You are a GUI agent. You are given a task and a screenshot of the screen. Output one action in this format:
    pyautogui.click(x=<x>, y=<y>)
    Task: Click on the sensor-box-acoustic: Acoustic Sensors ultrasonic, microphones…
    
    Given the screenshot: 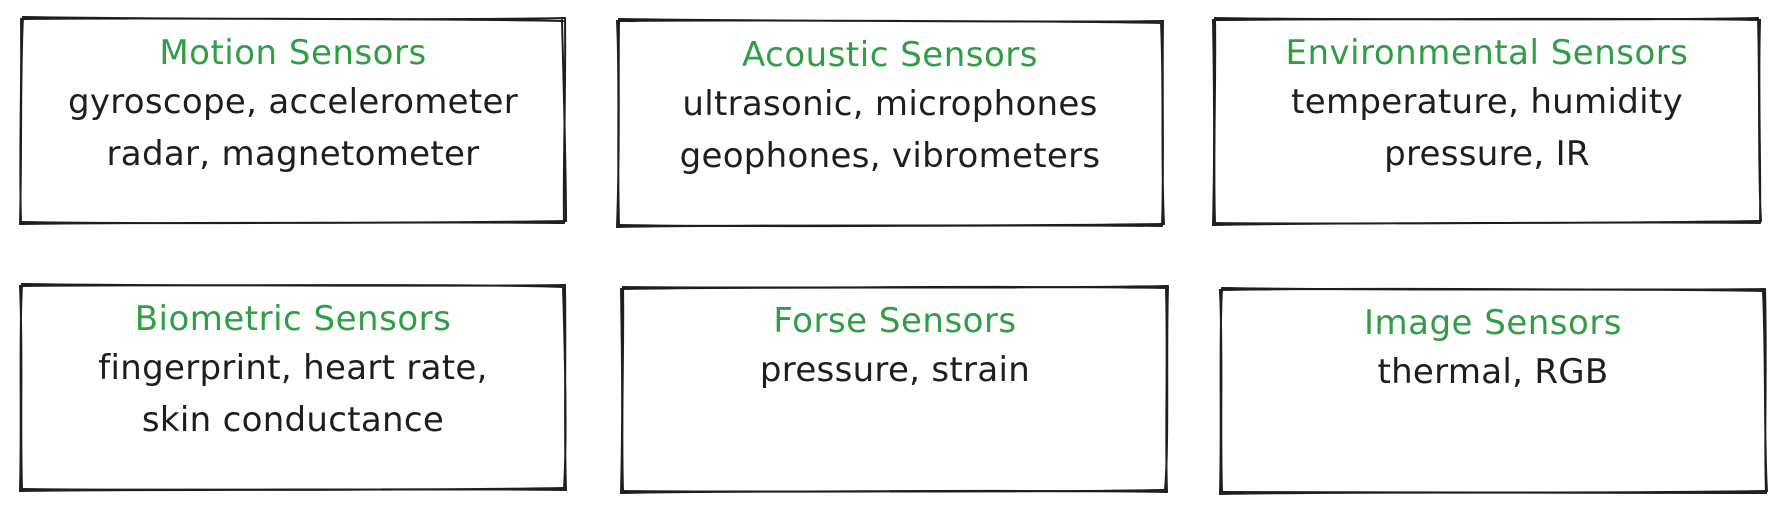 What is the action you would take?
    pyautogui.click(x=890, y=123)
    